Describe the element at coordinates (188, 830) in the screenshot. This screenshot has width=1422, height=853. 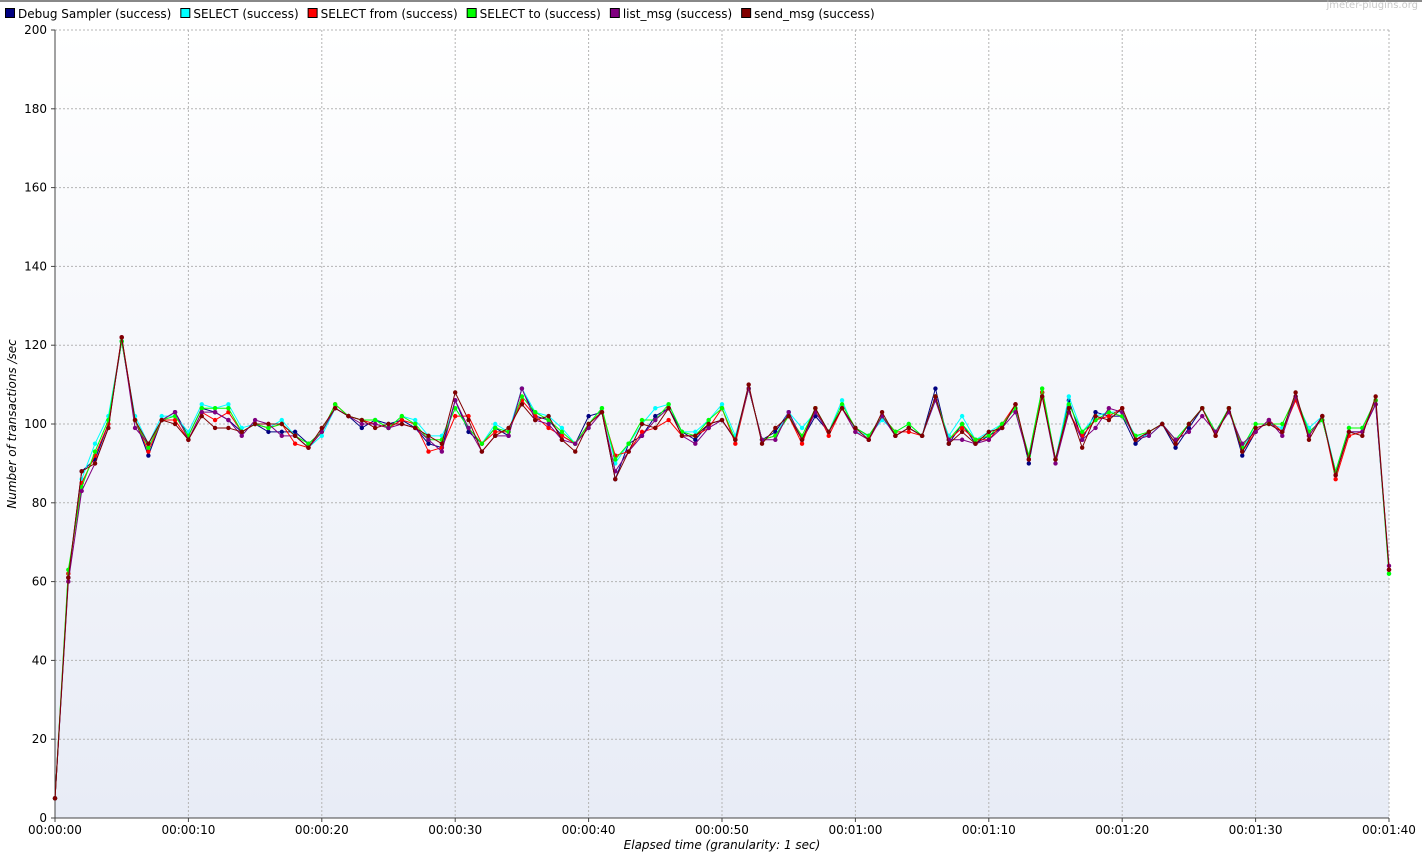
I see `x-tick-label: 00:00:10` at that location.